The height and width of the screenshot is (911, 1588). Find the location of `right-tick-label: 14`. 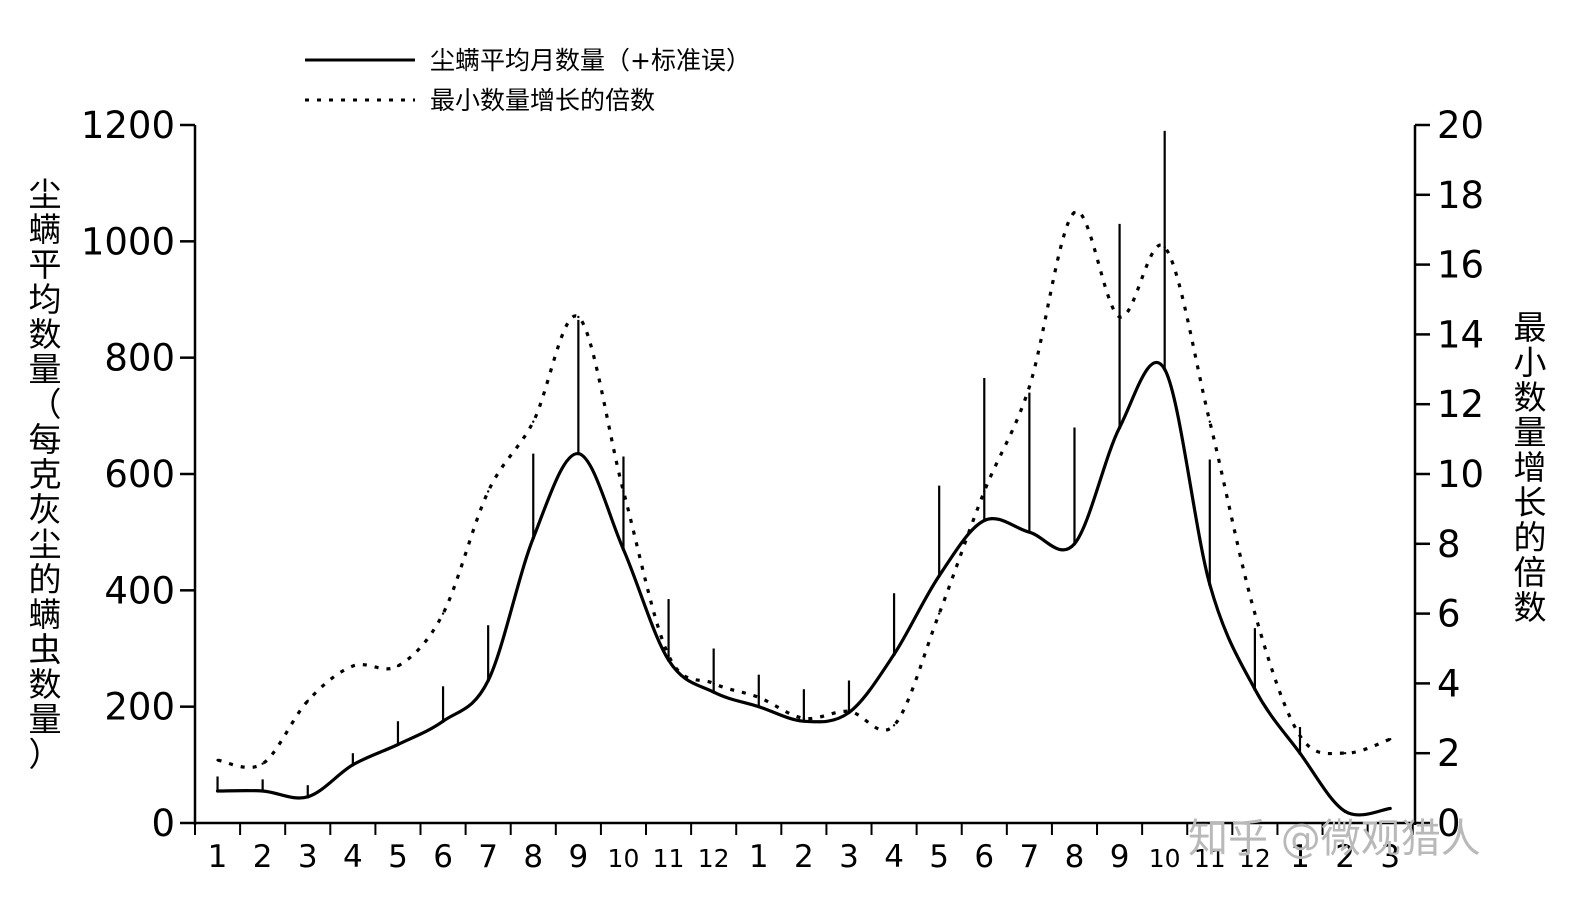

right-tick-label: 14 is located at coordinates (1460, 334).